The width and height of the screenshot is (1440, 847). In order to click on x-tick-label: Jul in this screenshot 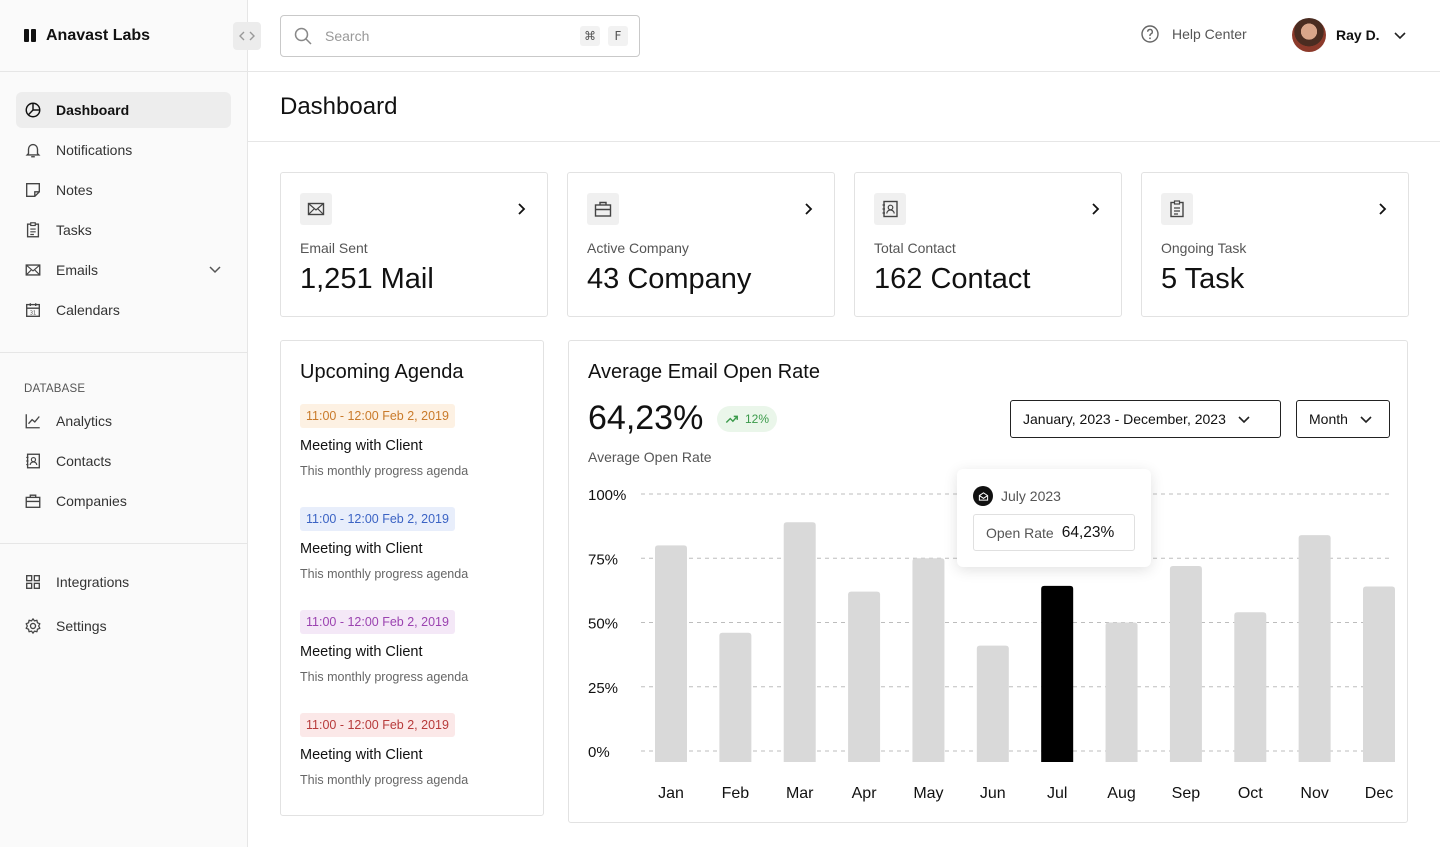, I will do `click(1057, 793)`.